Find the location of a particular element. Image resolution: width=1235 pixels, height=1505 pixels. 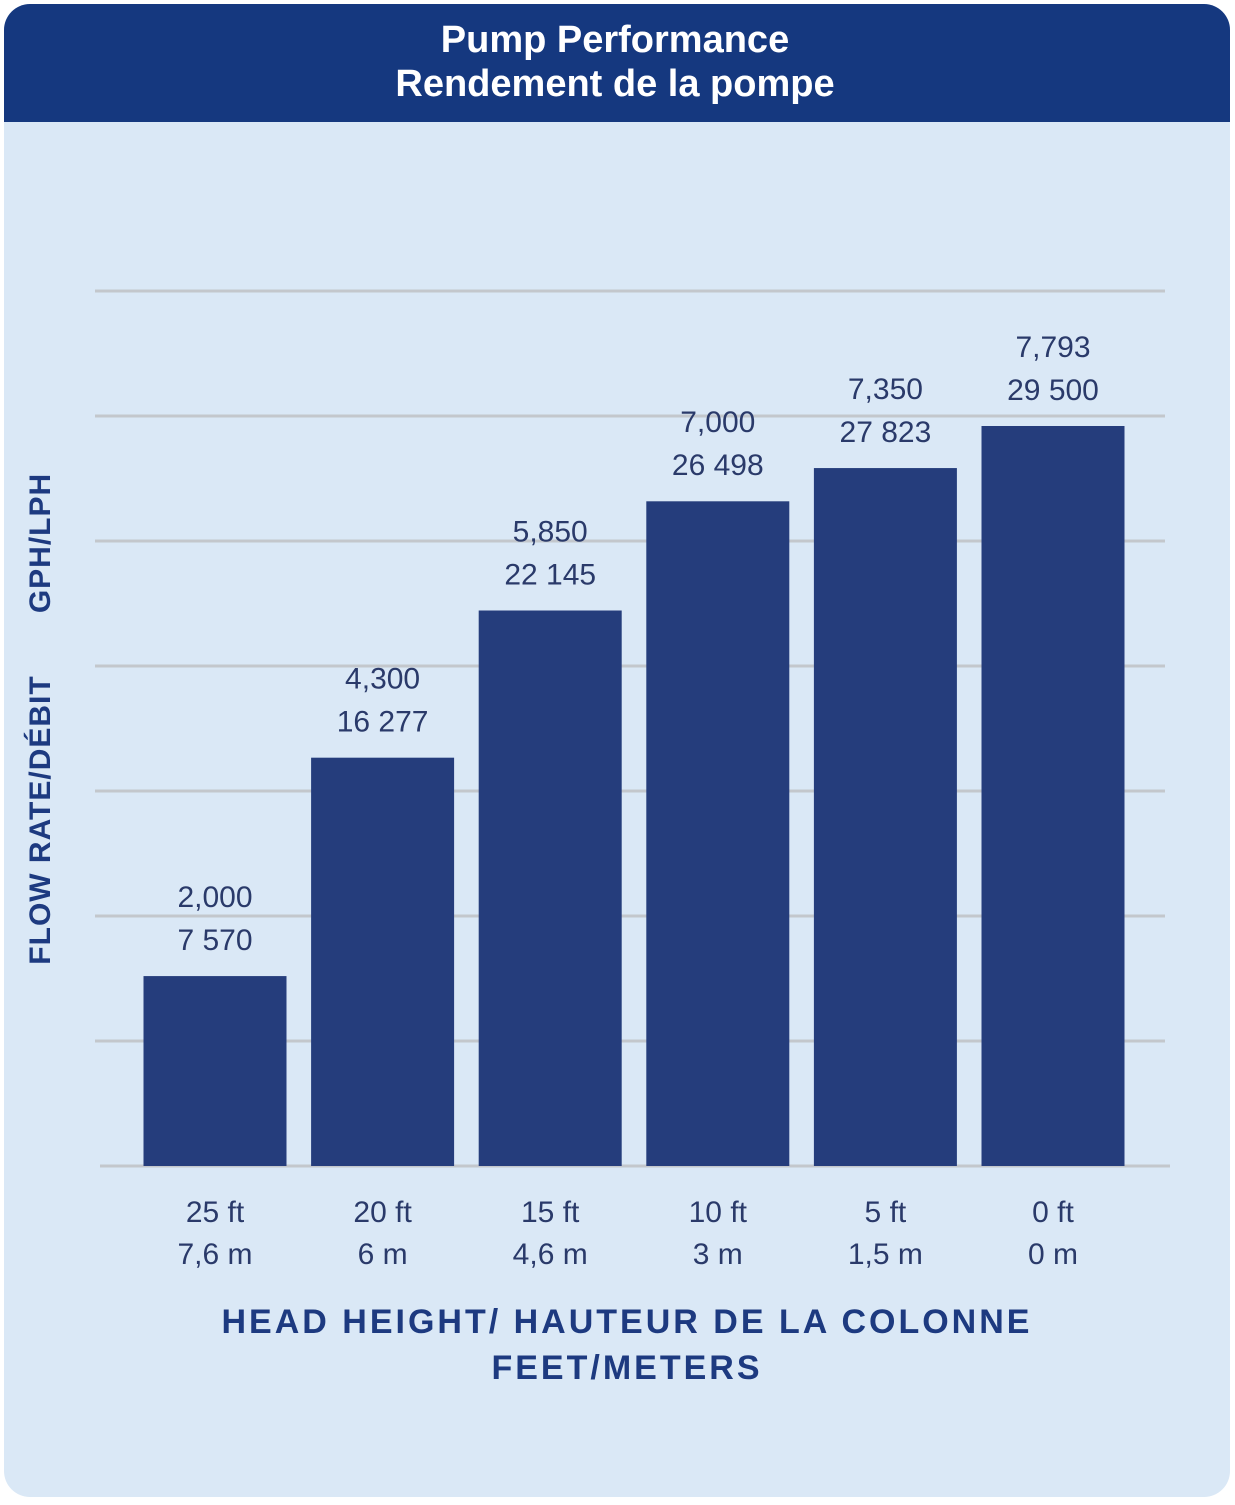

x-tick-label: 0 ft is located at coordinates (1053, 1212).